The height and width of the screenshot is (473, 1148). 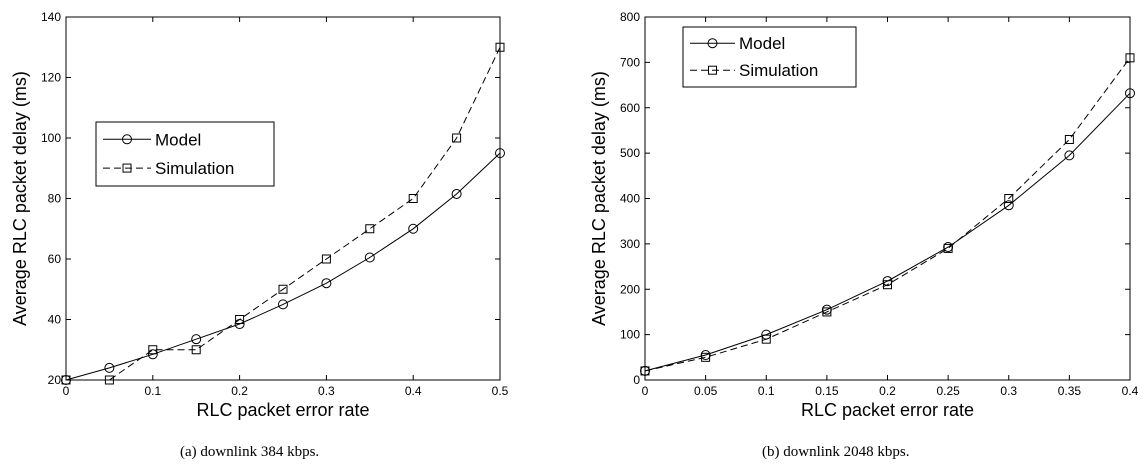 I want to click on y-tick-label: 600, so click(x=630, y=108).